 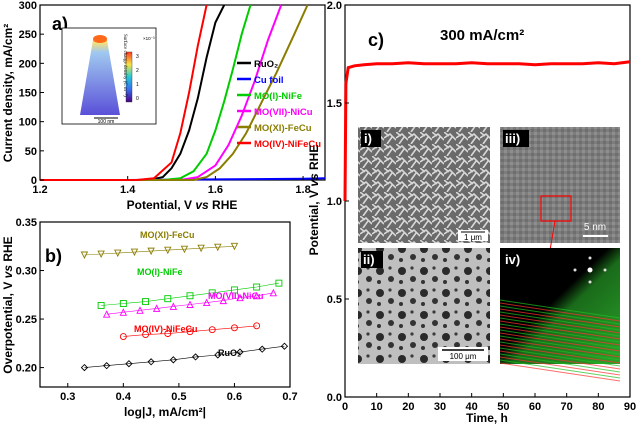 What do you see at coordinates (269, 80) in the screenshot?
I see `legend-entry: Cu foil` at bounding box center [269, 80].